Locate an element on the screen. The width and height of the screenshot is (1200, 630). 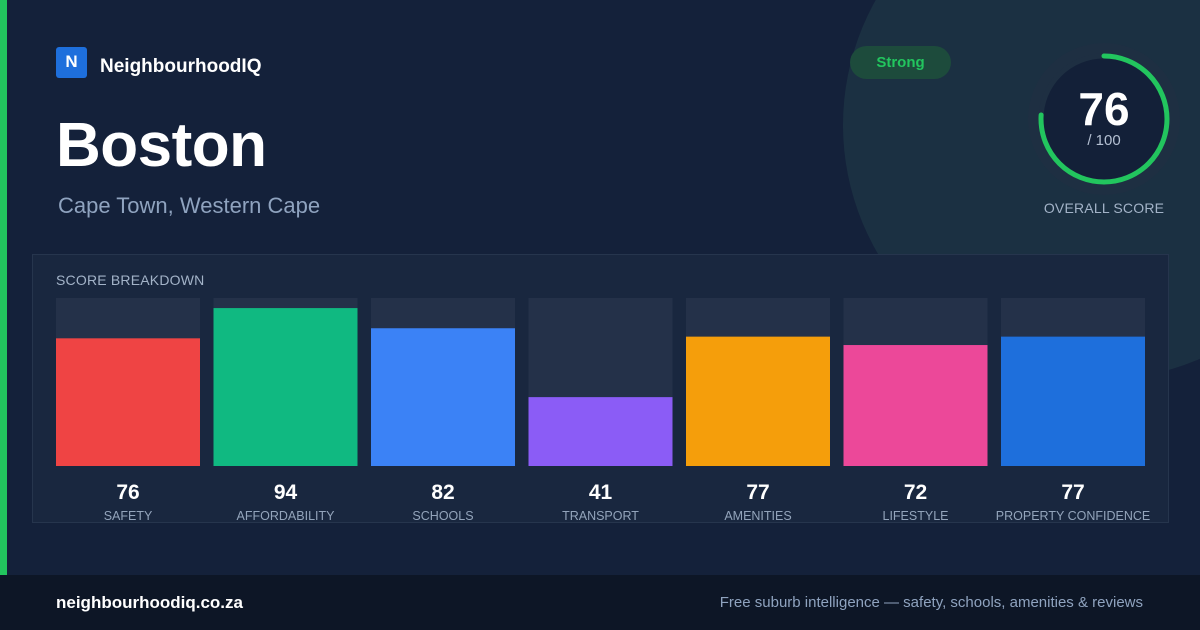
bar-value-transport: 41 is located at coordinates (601, 492).